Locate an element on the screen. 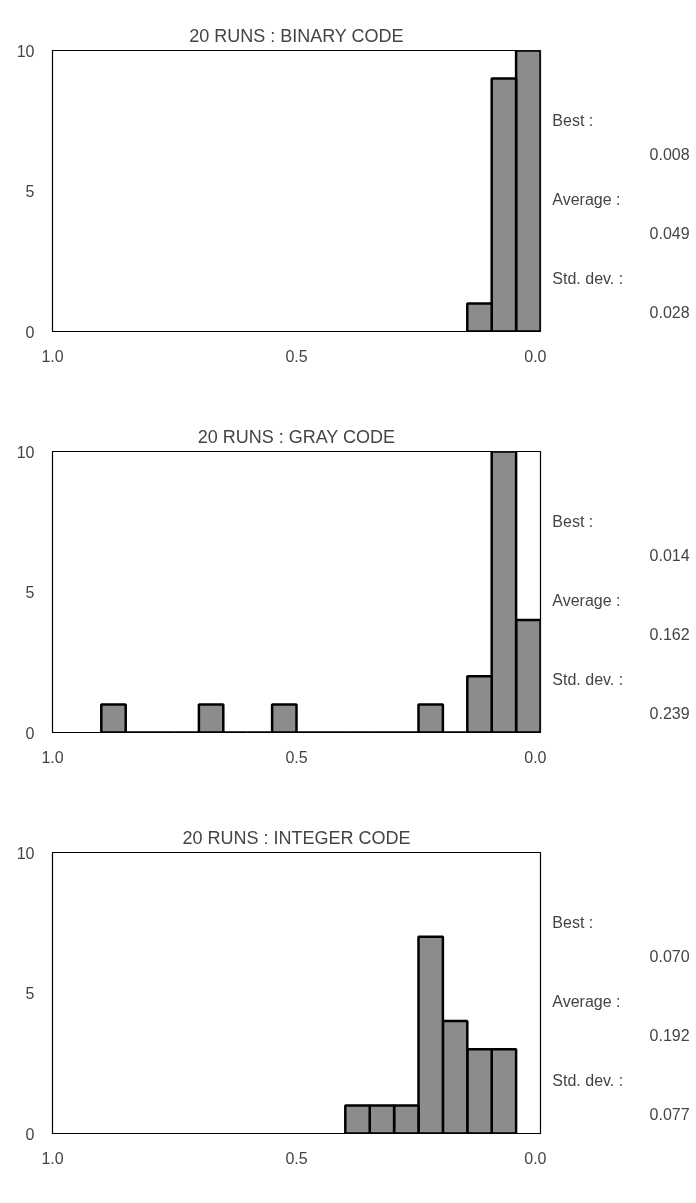 This screenshot has height=1203, width=696. text: 0.162 is located at coordinates (669, 635).